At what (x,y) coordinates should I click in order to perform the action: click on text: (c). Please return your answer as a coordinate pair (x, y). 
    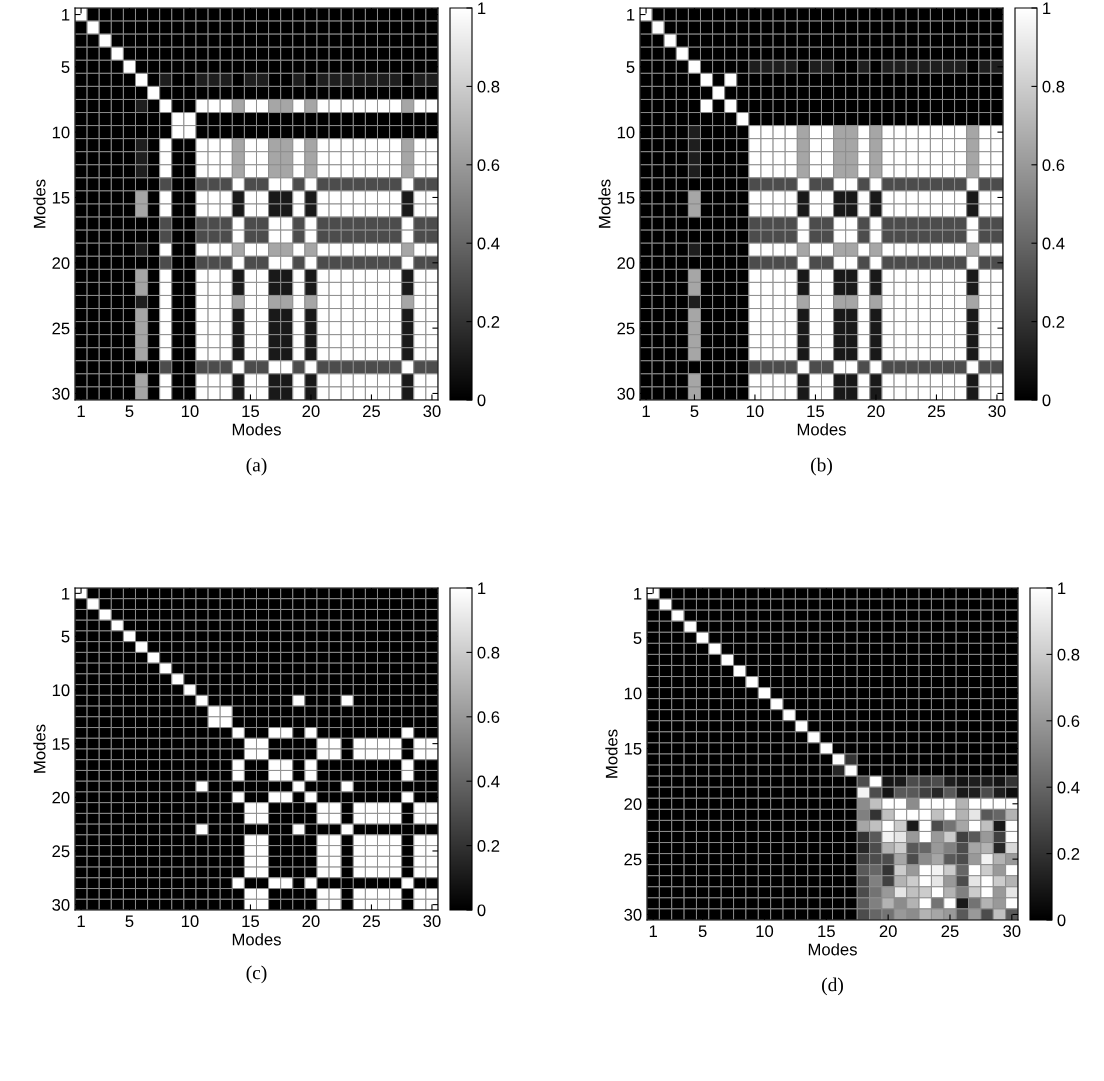
    Looking at the image, I should click on (256, 974).